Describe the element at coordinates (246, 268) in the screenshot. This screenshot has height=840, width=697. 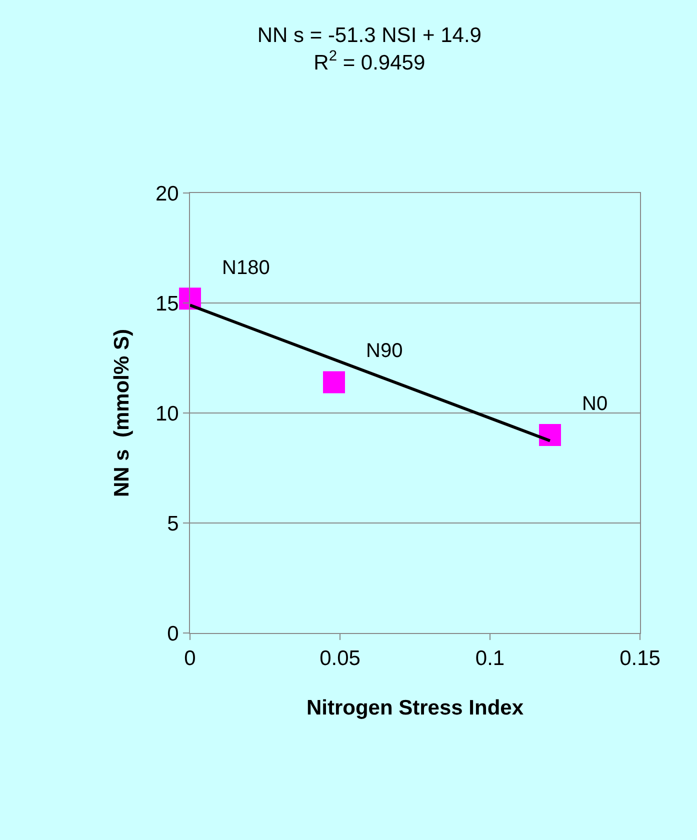
I see `annotation: N180` at that location.